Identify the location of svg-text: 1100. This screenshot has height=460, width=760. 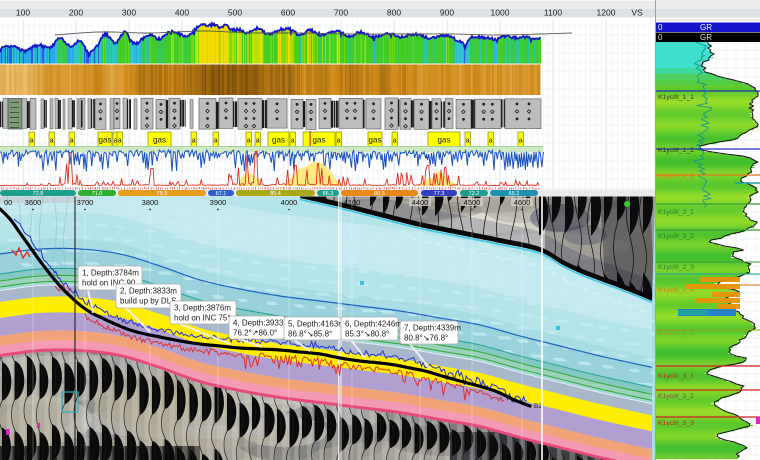
(553, 13).